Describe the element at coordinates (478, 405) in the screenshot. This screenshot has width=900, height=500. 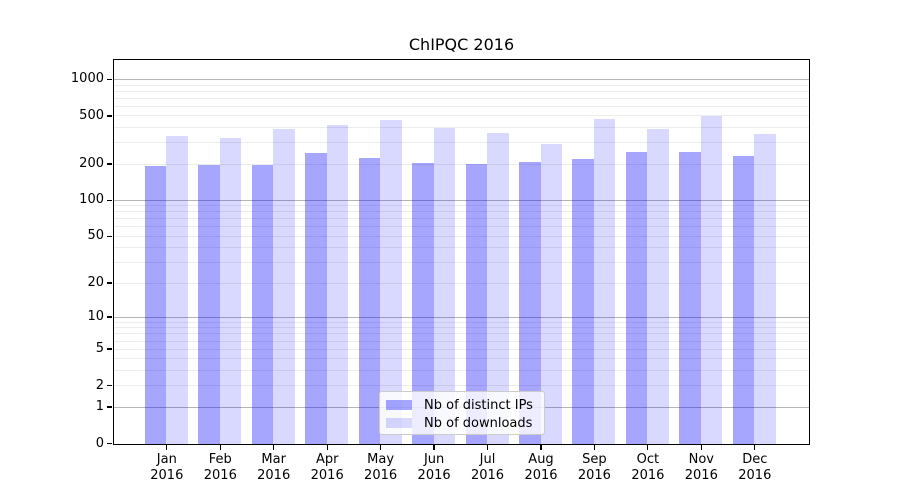
I see `legend-label-ips: Nb of distinct IPs` at that location.